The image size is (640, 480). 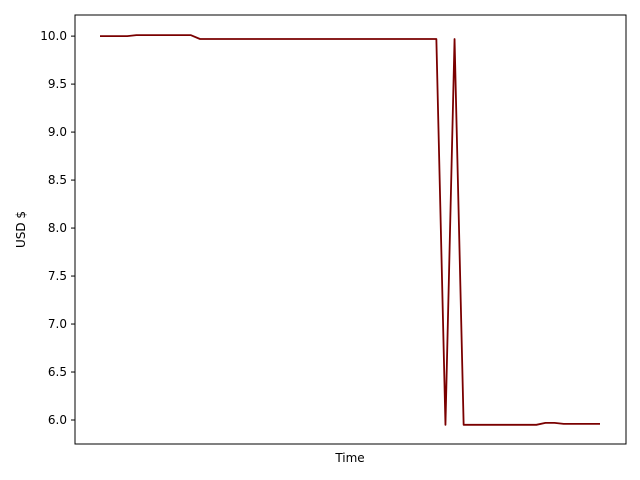 I want to click on y-tick-label: 7.5, so click(x=57, y=276).